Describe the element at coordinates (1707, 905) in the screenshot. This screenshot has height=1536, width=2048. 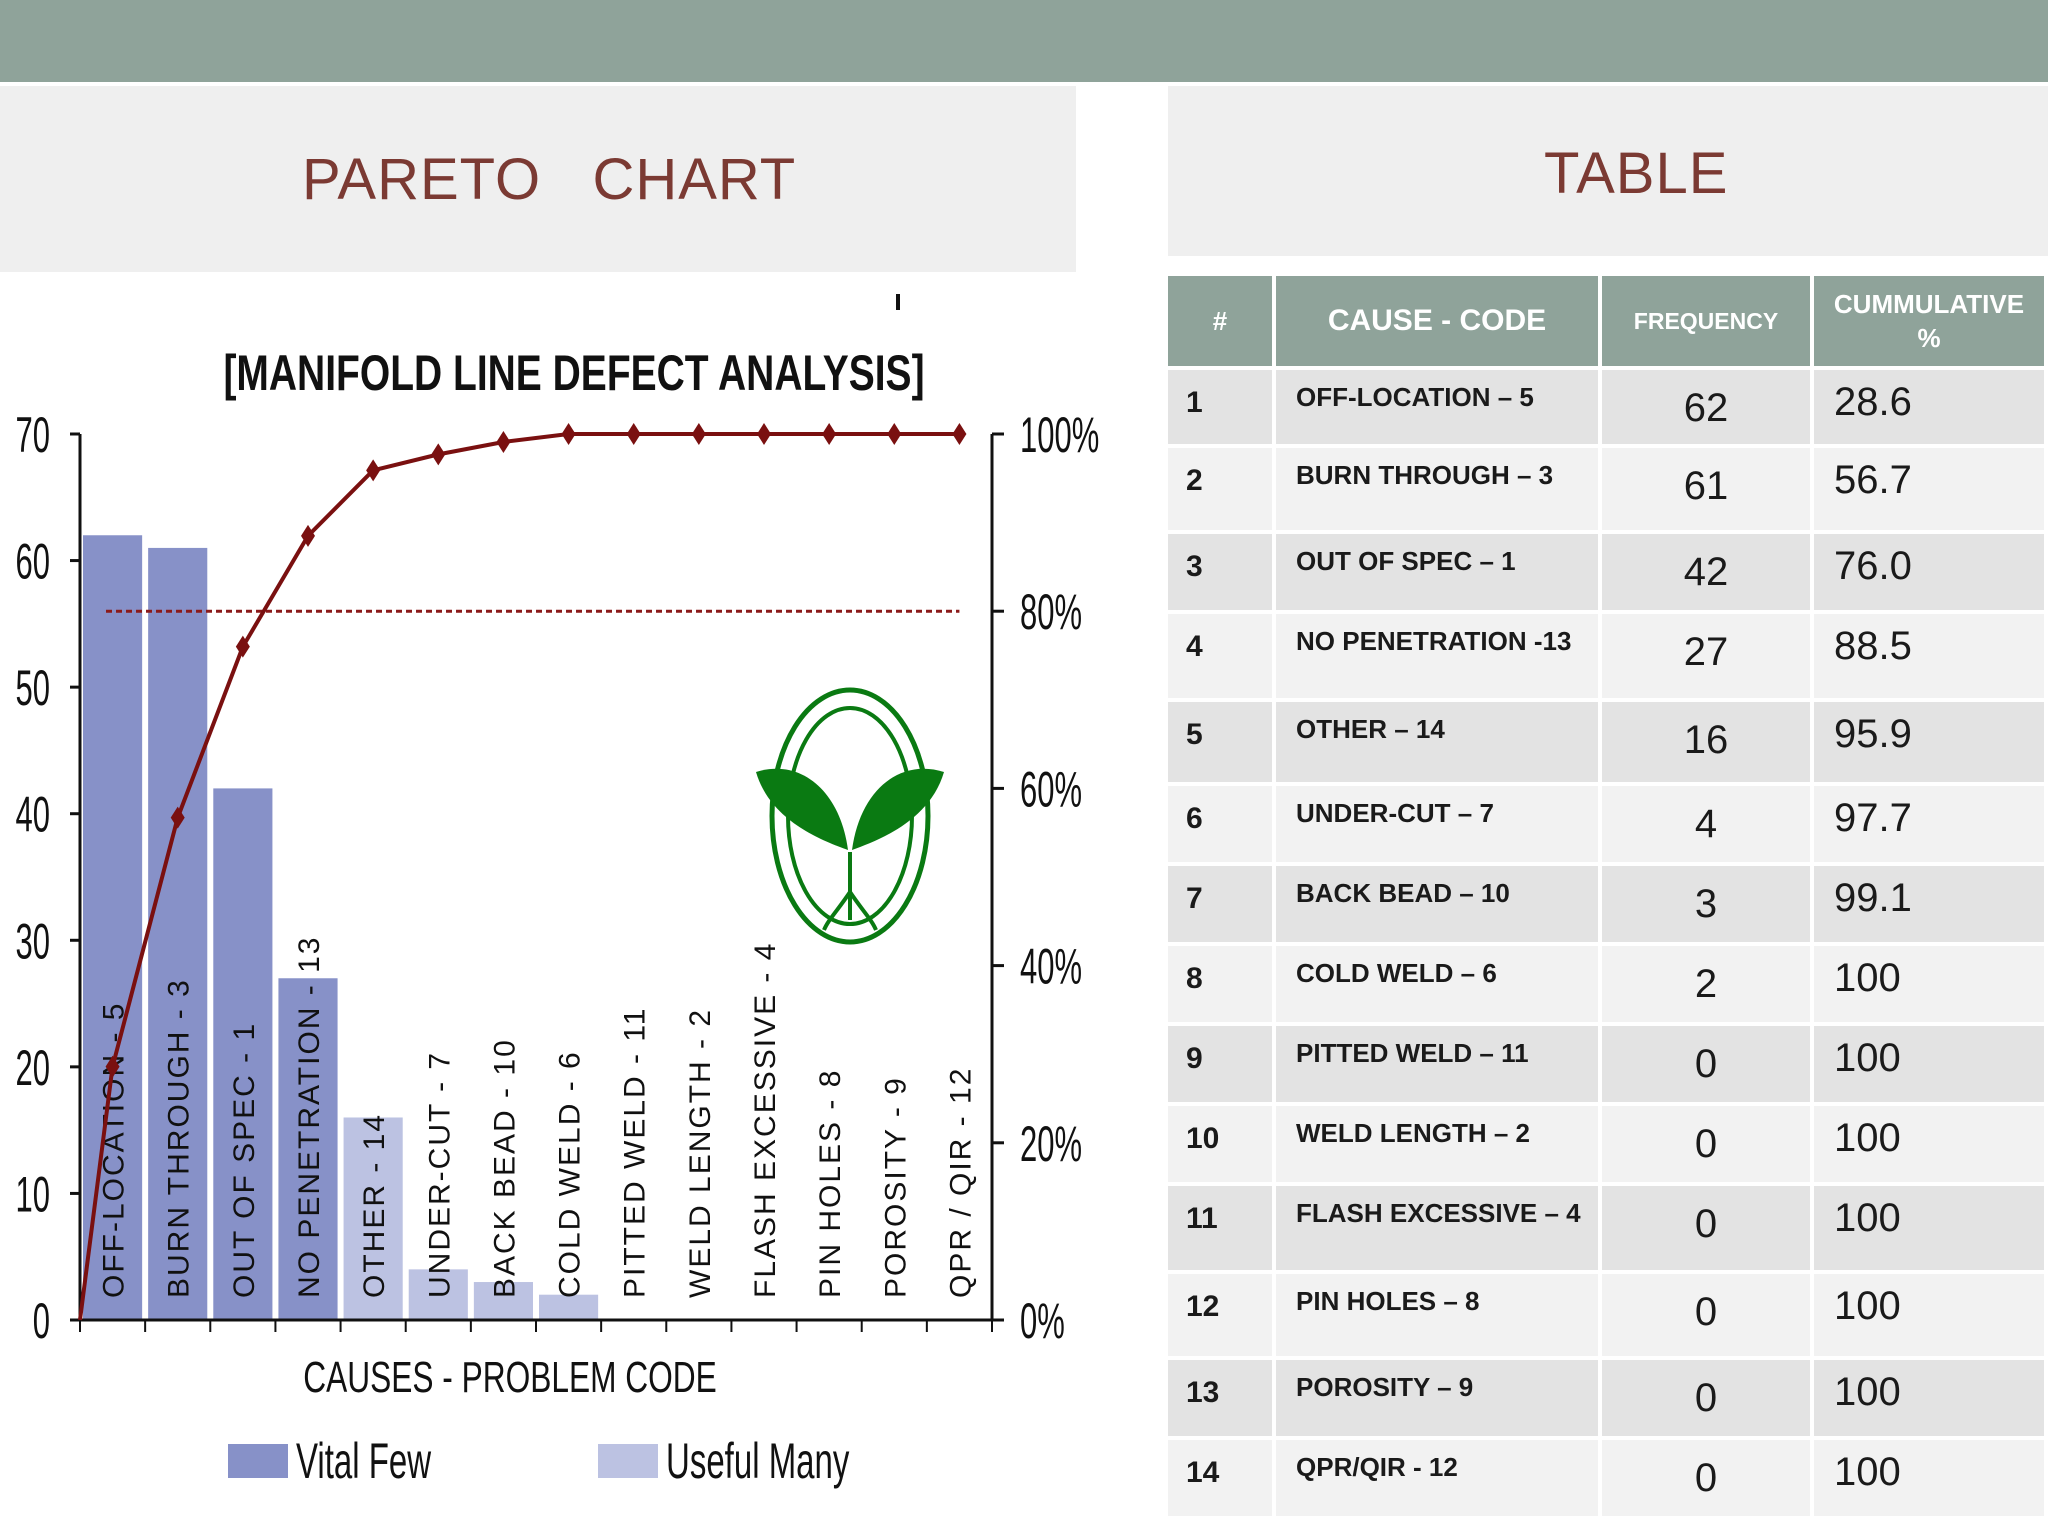
I see `row-frequency: 3` at that location.